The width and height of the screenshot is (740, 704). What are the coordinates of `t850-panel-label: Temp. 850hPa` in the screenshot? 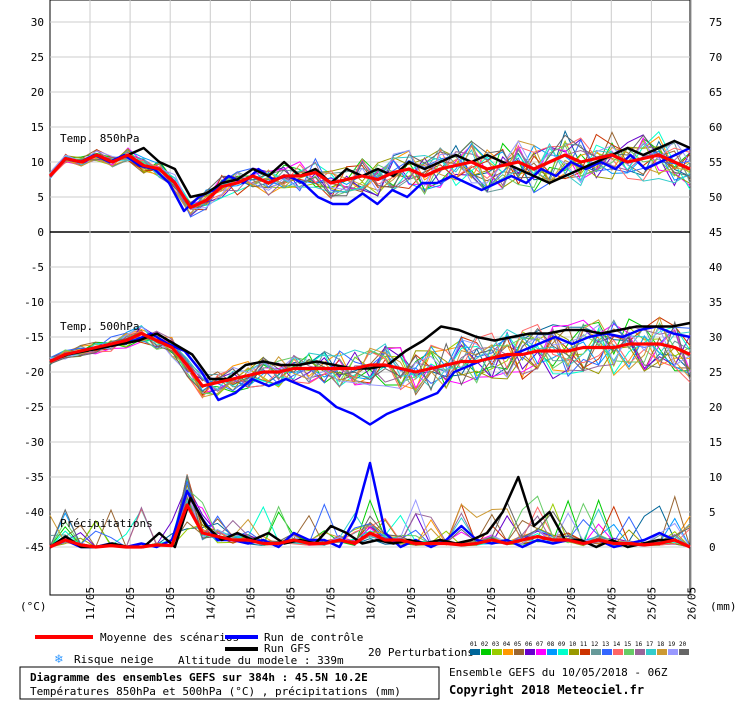 It's located at (99, 138).